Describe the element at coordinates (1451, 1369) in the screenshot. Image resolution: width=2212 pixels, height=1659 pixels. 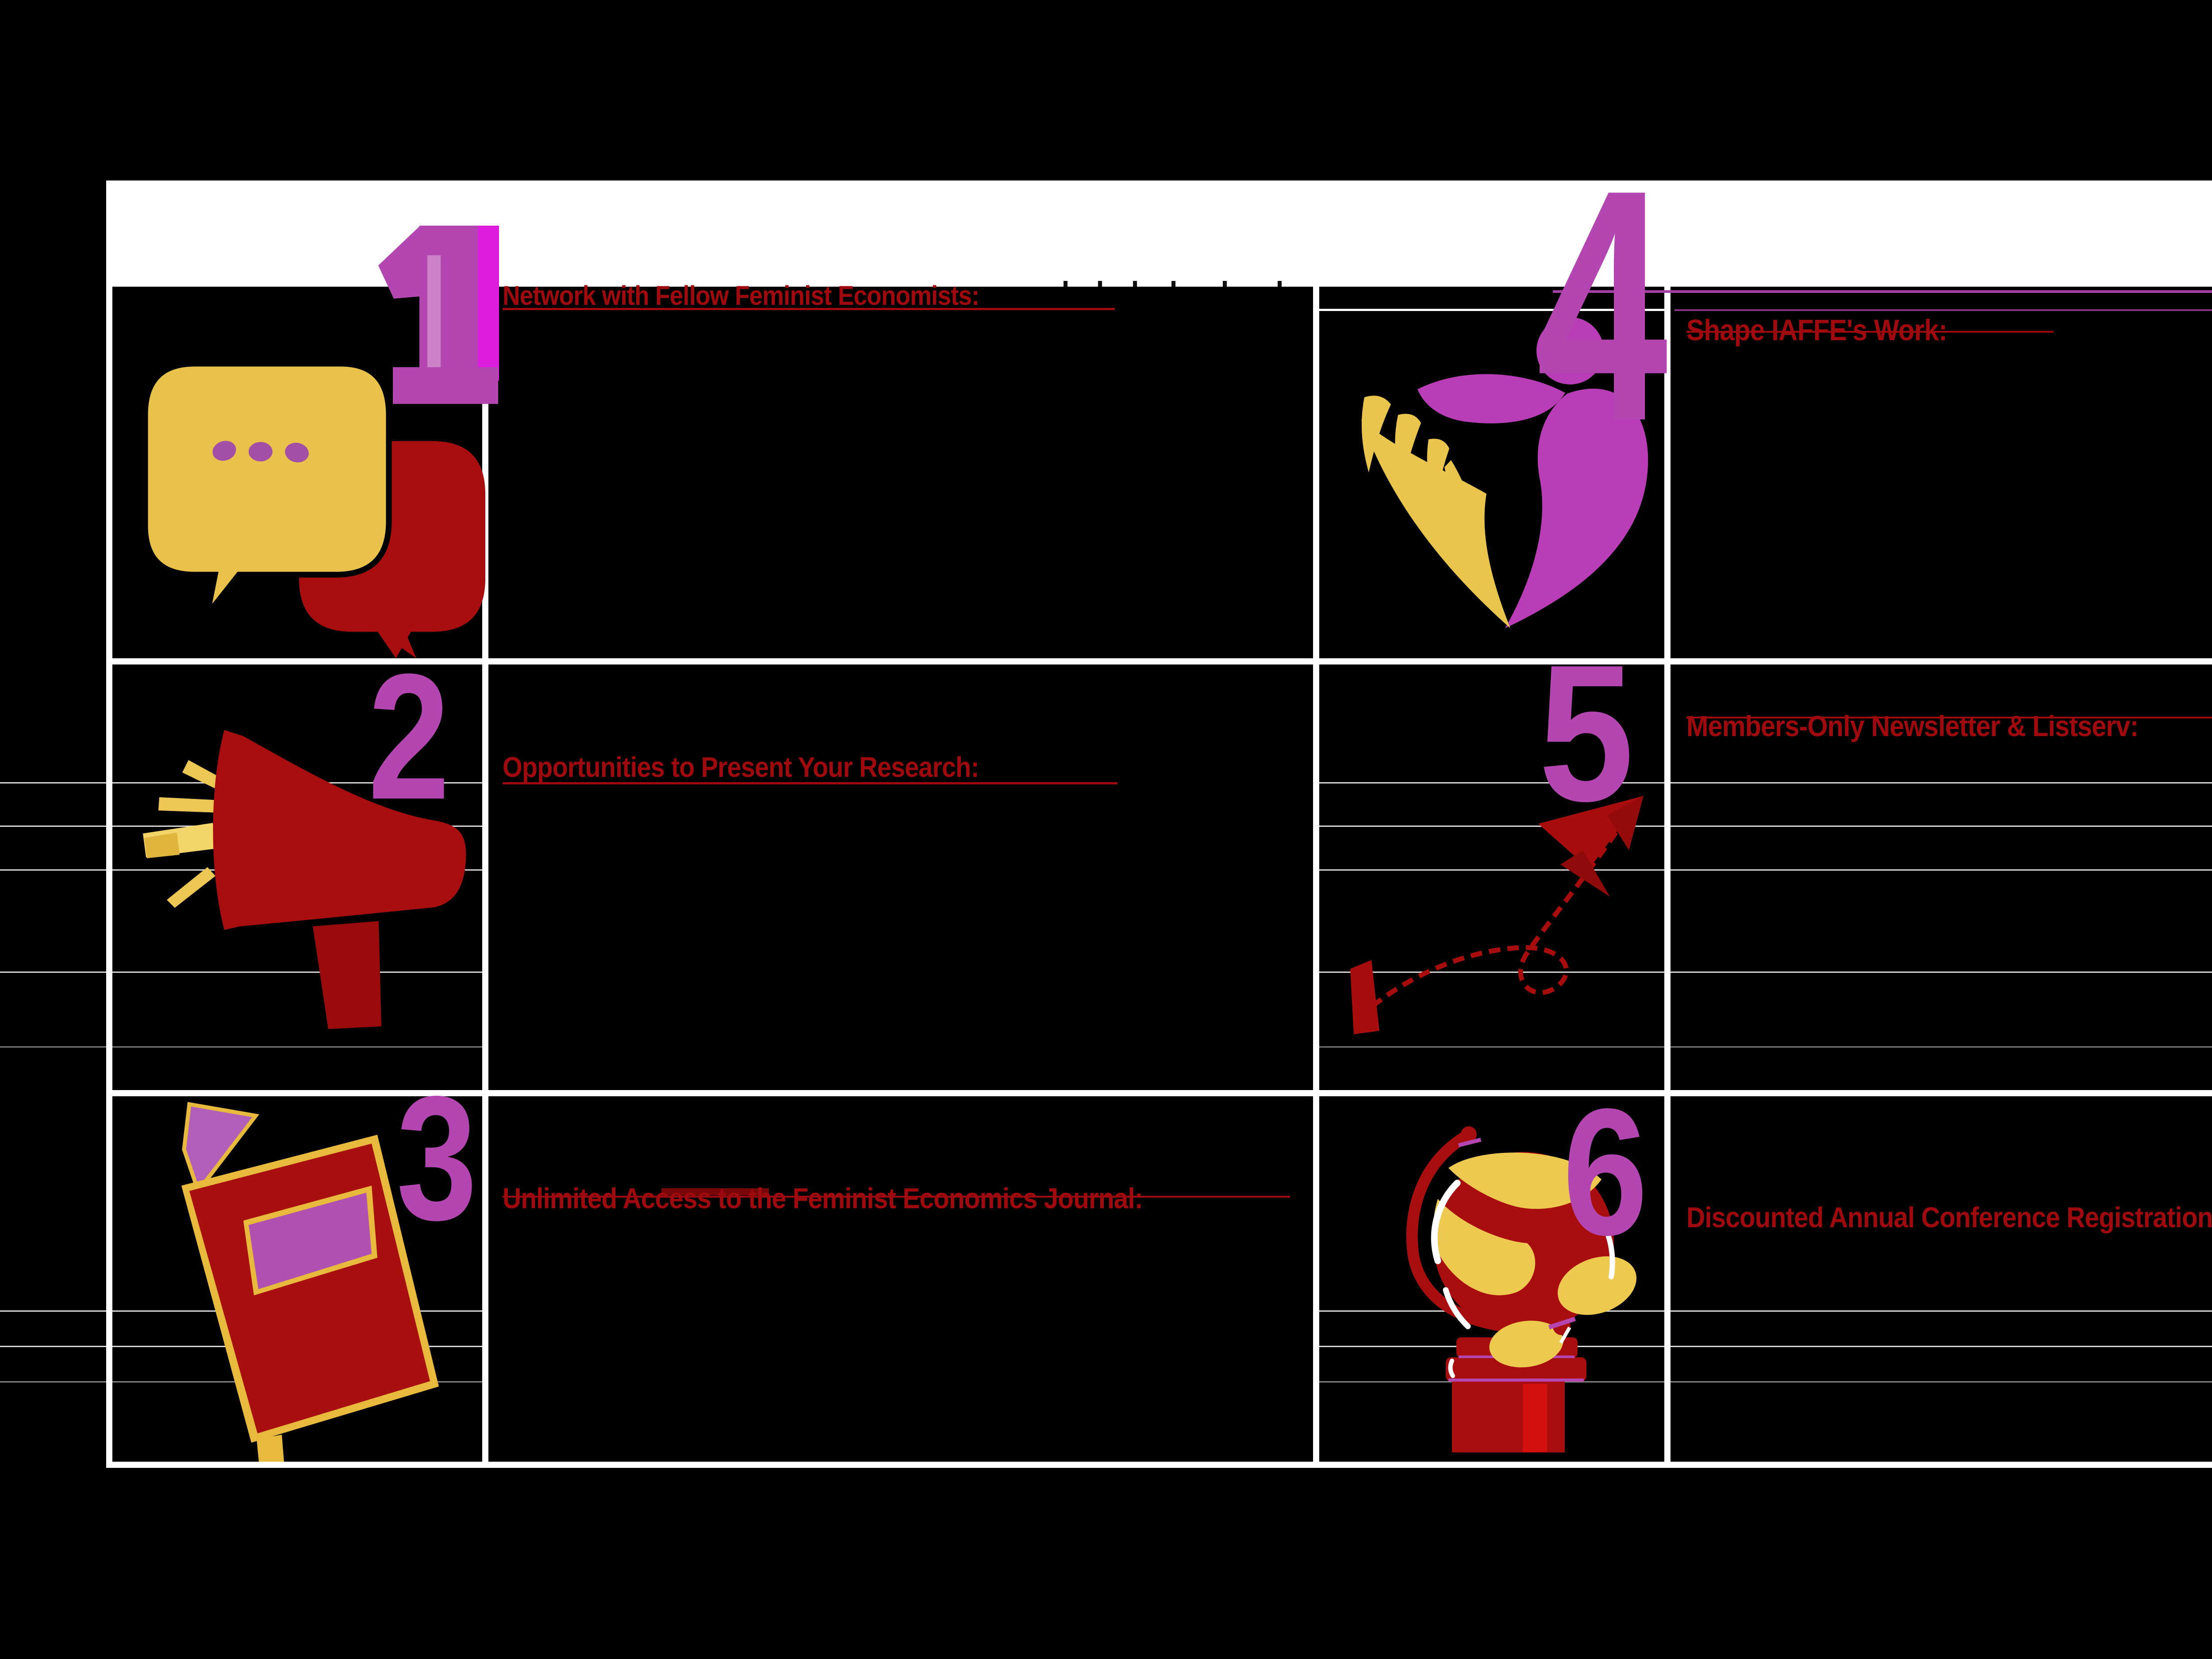
I see `pedestal-shine` at that location.